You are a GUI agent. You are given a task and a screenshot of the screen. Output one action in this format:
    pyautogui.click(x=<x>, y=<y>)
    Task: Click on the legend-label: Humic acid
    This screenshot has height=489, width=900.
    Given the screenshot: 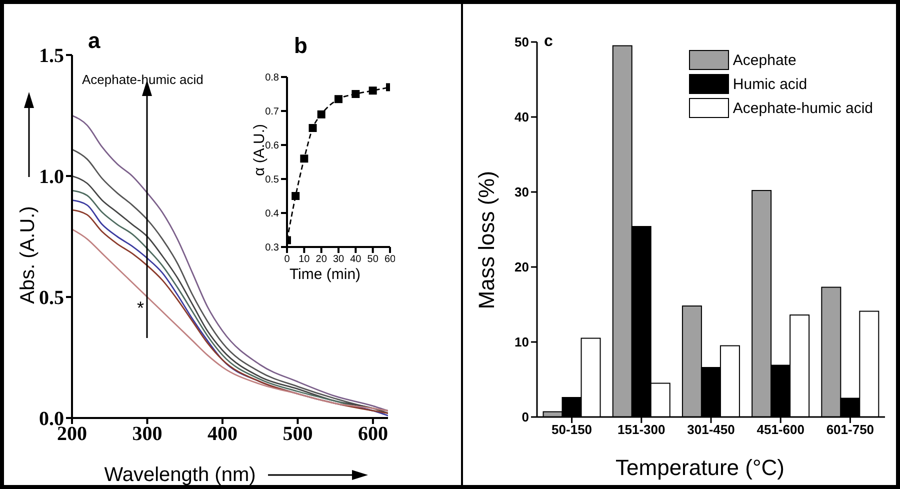 What is the action you would take?
    pyautogui.click(x=770, y=84)
    